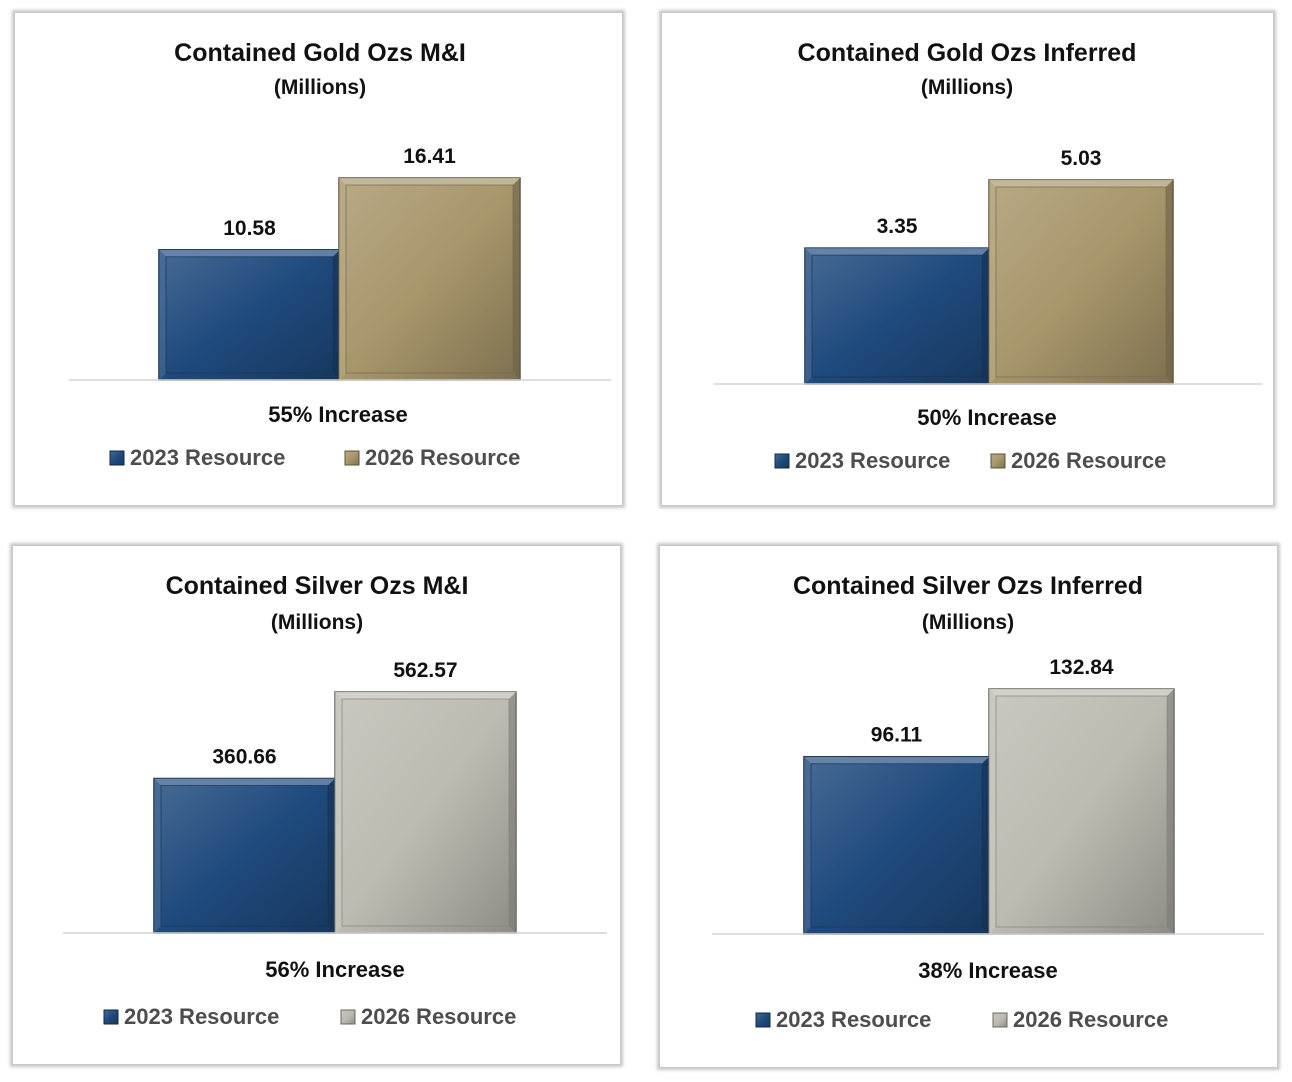 Image resolution: width=1292 pixels, height=1082 pixels. What do you see at coordinates (337, 414) in the screenshot?
I see `increase-annotation: 55% Increase` at bounding box center [337, 414].